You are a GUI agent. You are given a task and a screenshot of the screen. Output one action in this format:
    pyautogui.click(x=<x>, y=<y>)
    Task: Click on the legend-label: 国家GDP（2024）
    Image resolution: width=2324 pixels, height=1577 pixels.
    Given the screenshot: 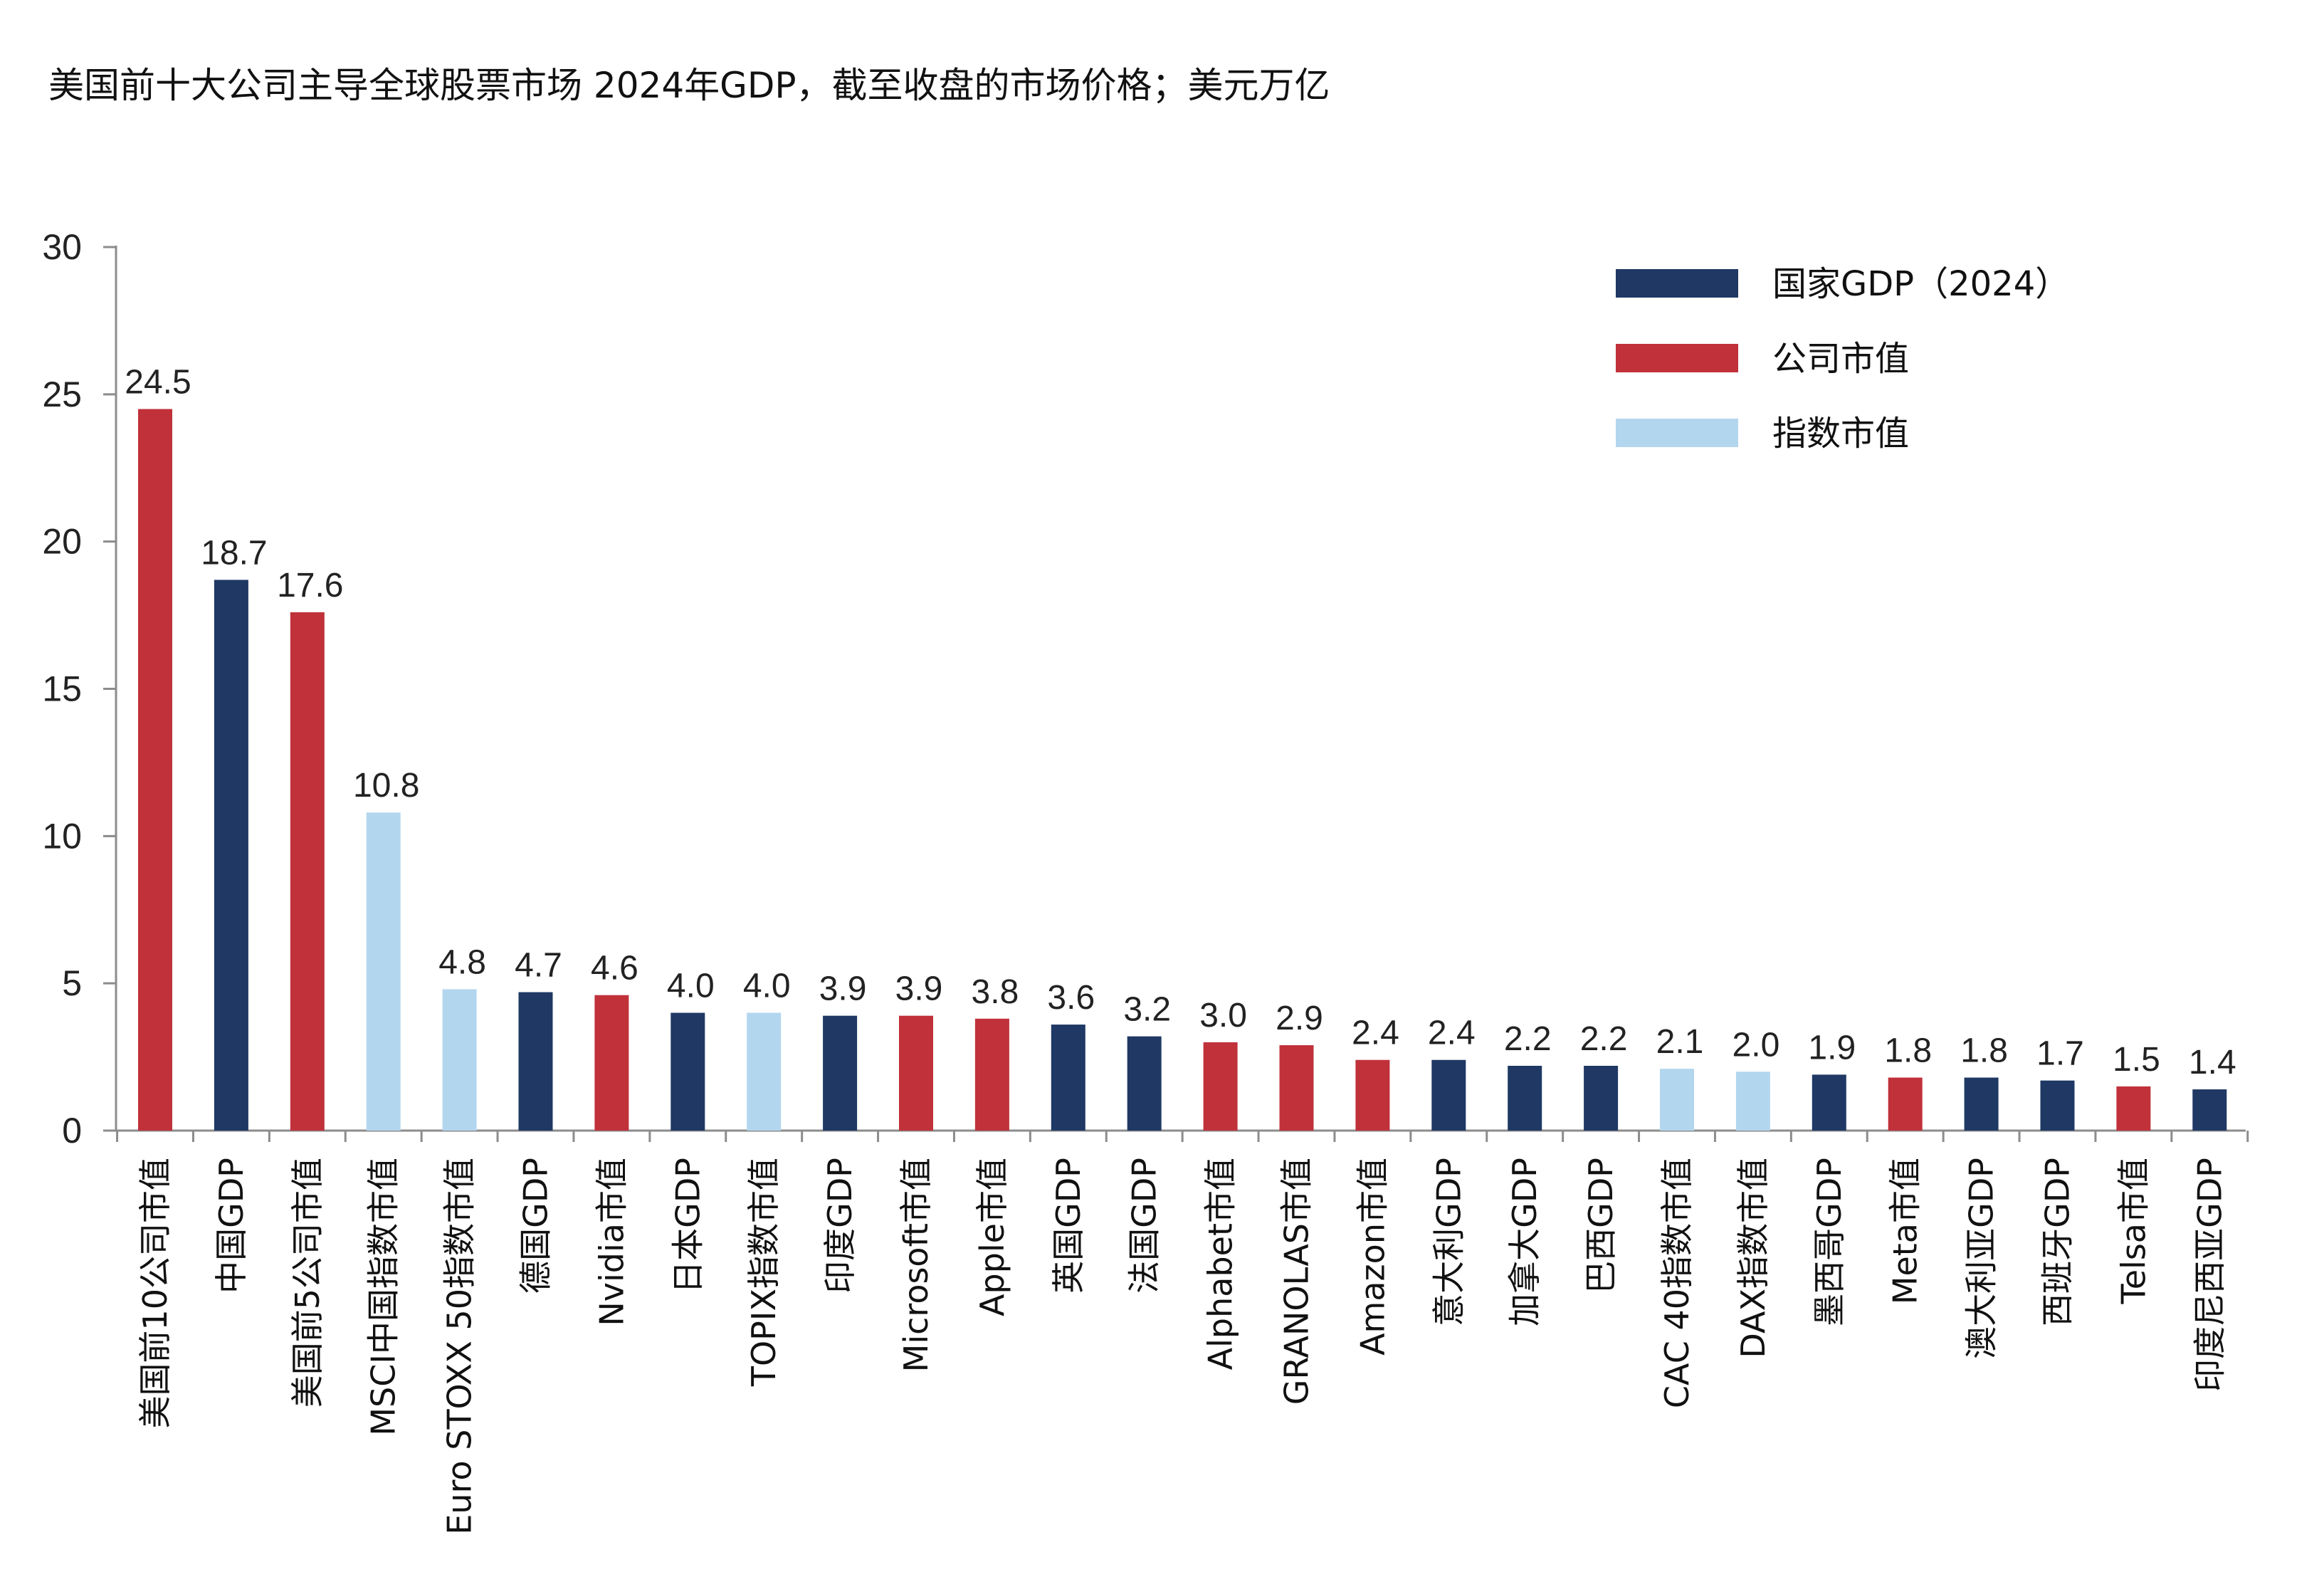 What is the action you would take?
    pyautogui.click(x=1920, y=284)
    